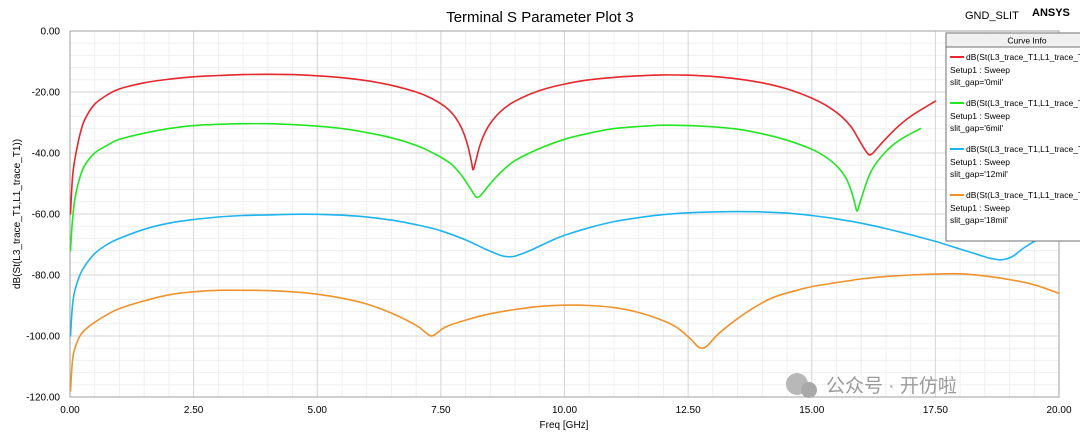 Image resolution: width=1080 pixels, height=435 pixels. I want to click on x-tick-label: 20.00, so click(1058, 410).